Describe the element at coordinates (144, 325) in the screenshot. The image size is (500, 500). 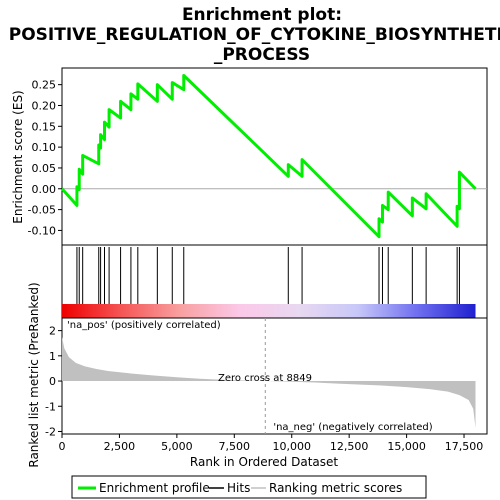
I see `pos-label: 'na_pos' (positively correlated)` at that location.